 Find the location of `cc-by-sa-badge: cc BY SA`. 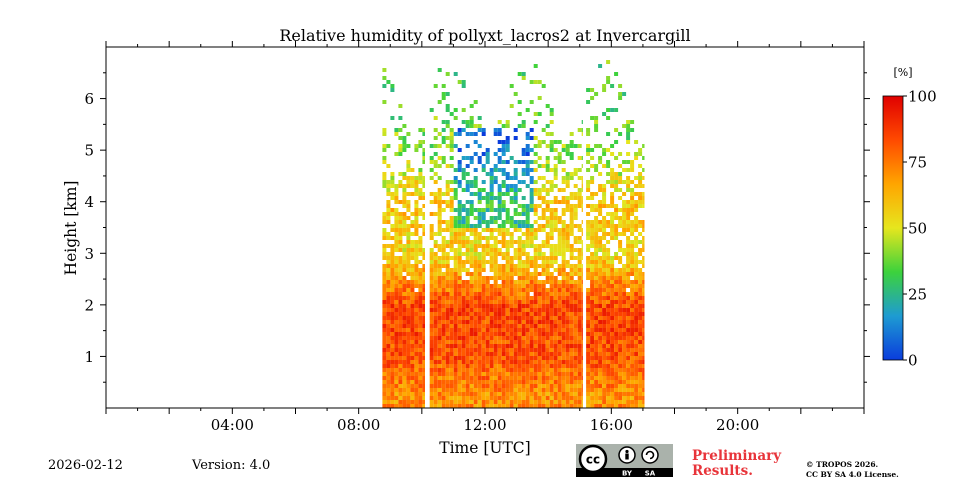

cc-by-sa-badge: cc BY SA is located at coordinates (624, 460).